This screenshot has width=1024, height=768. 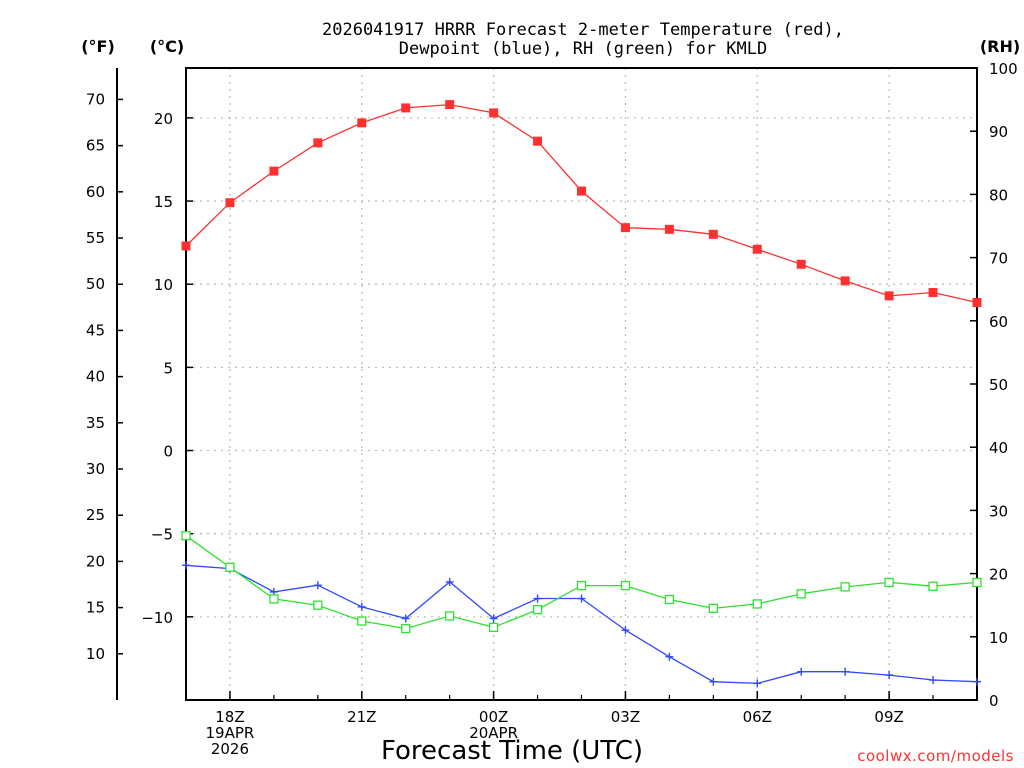 What do you see at coordinates (95, 608) in the screenshot?
I see `fahrenheit-tick-label: 15` at bounding box center [95, 608].